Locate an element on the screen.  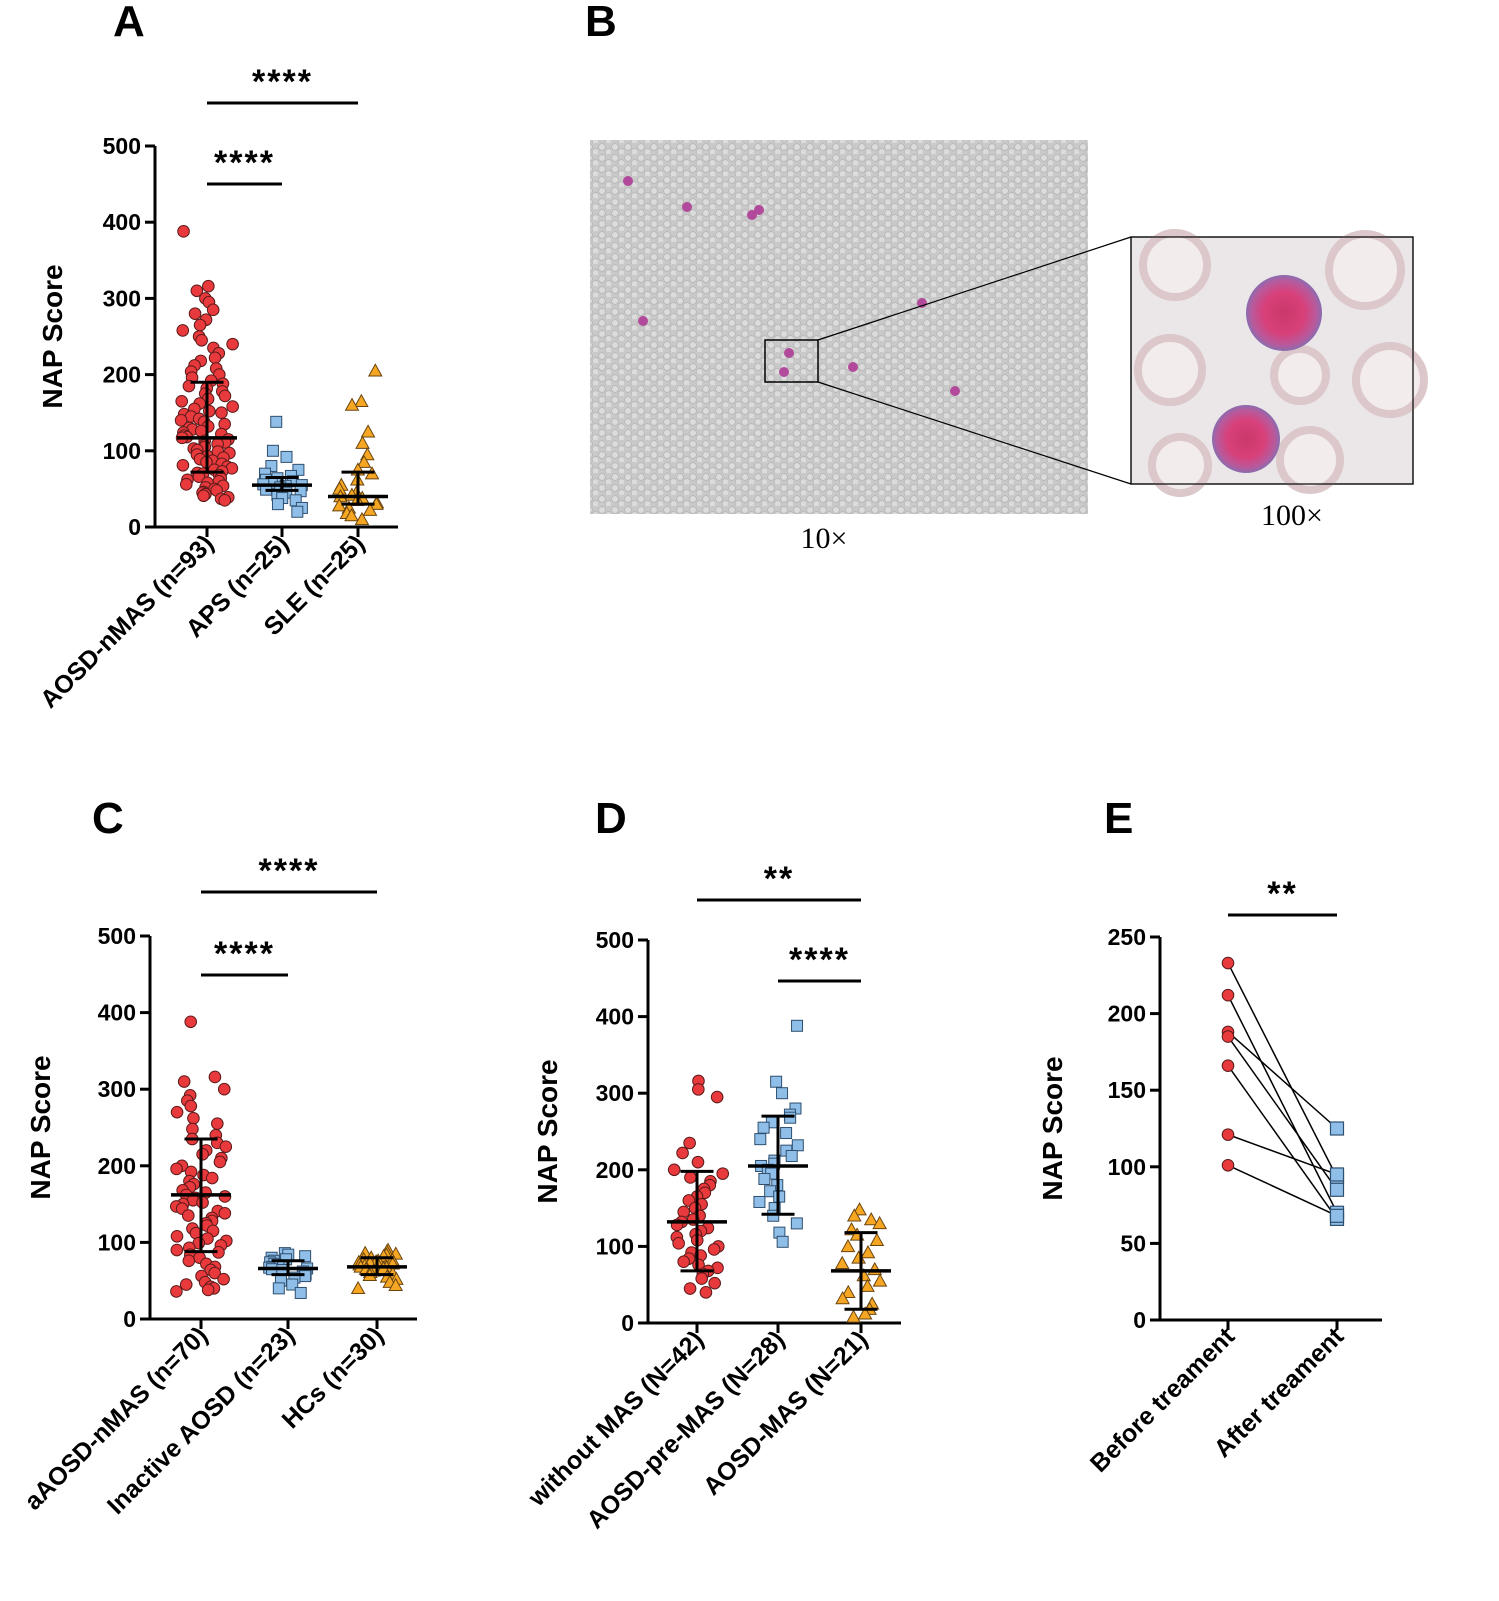
panel-letter-b: B is located at coordinates (601, 23).